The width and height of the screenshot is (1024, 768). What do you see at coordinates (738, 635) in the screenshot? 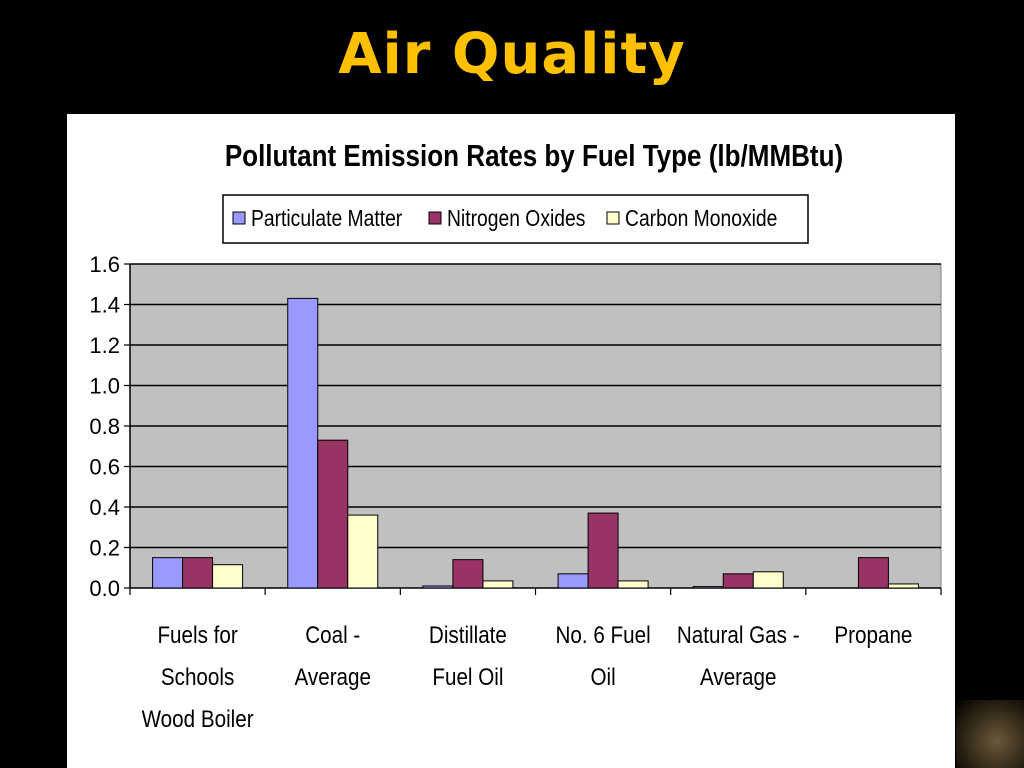
I see `x-tick-label: Natural Gas -` at bounding box center [738, 635].